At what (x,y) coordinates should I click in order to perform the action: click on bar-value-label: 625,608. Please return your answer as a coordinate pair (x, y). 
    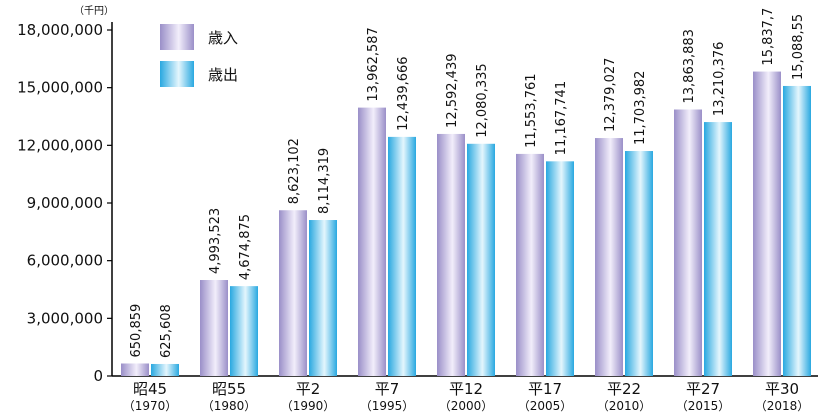
    Looking at the image, I should click on (166, 331).